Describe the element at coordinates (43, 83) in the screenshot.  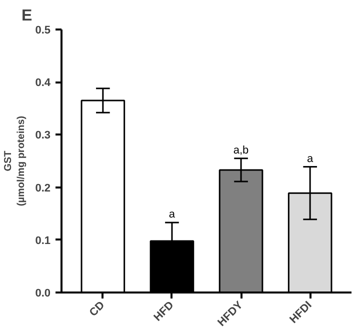
I see `y-tick-label: 0.4` at that location.